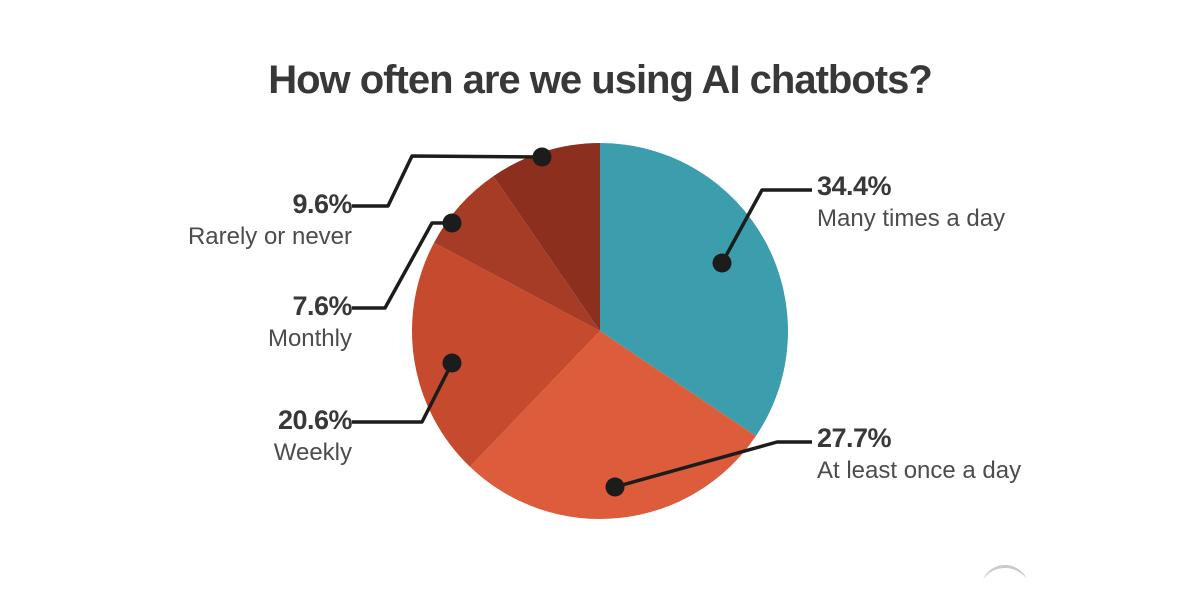 The width and height of the screenshot is (1200, 600). I want to click on pie-slice-rarely-or-never, so click(546, 237).